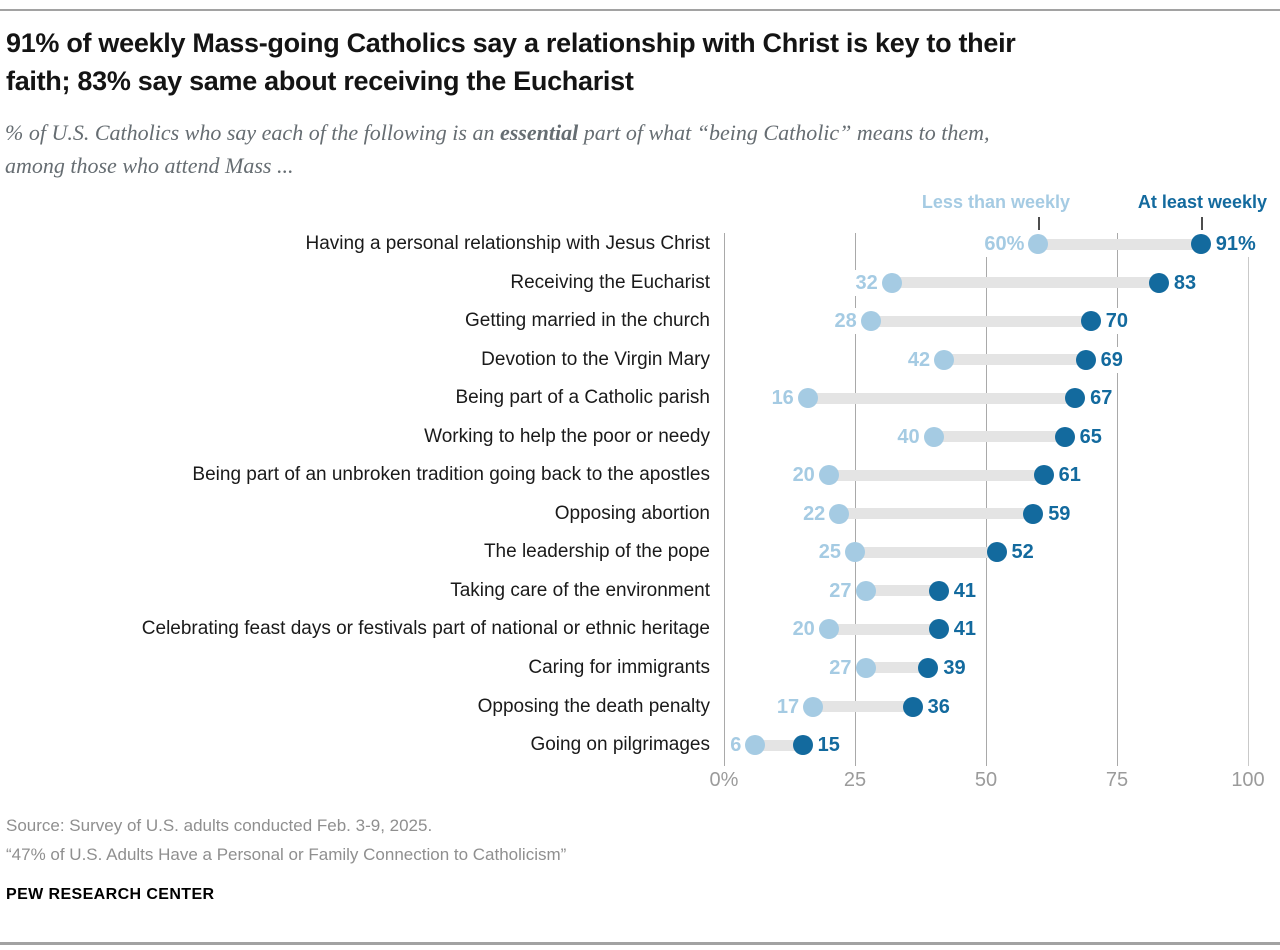  Describe the element at coordinates (619, 667) in the screenshot. I see `row-label: Caring for immigrants` at that location.